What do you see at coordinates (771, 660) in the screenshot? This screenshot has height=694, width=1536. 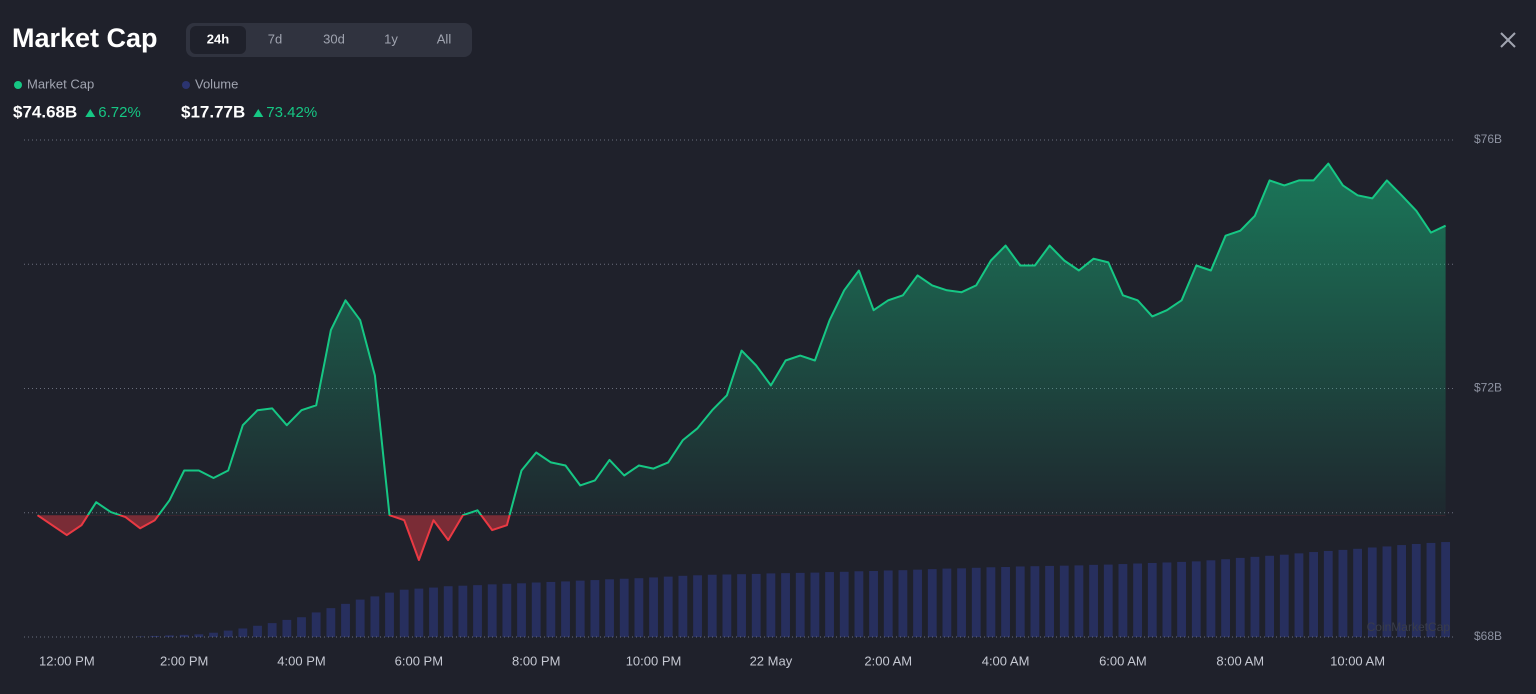 I see `x-tick-label: 22 May` at bounding box center [771, 660].